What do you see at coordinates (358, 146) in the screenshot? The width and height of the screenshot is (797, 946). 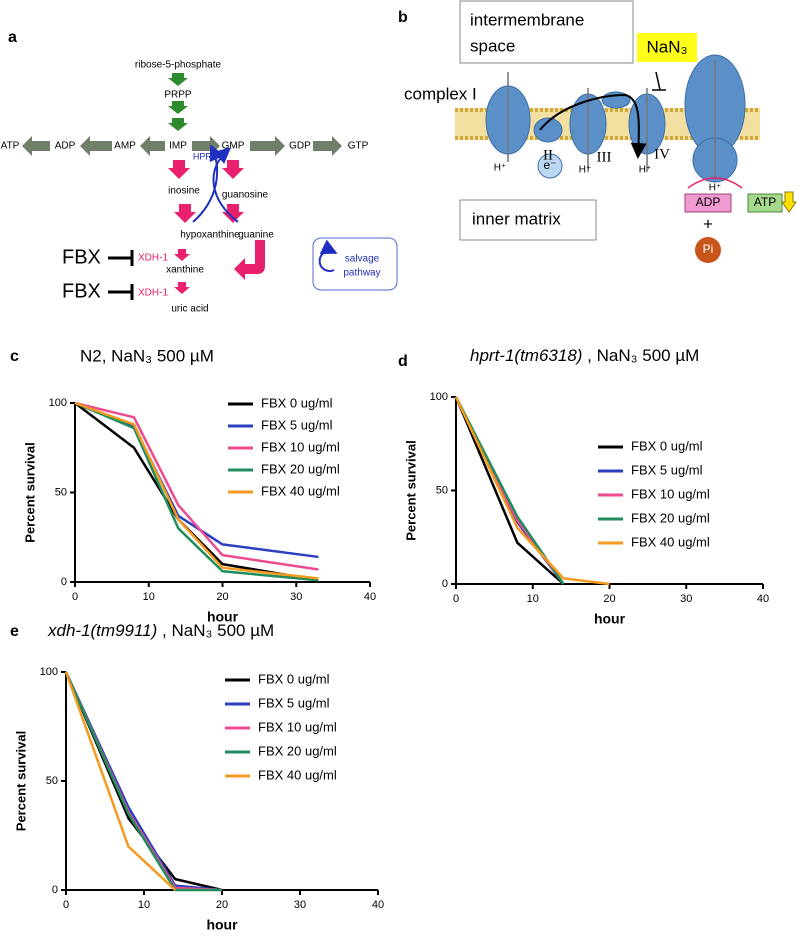 I see `metabolite: GTP` at bounding box center [358, 146].